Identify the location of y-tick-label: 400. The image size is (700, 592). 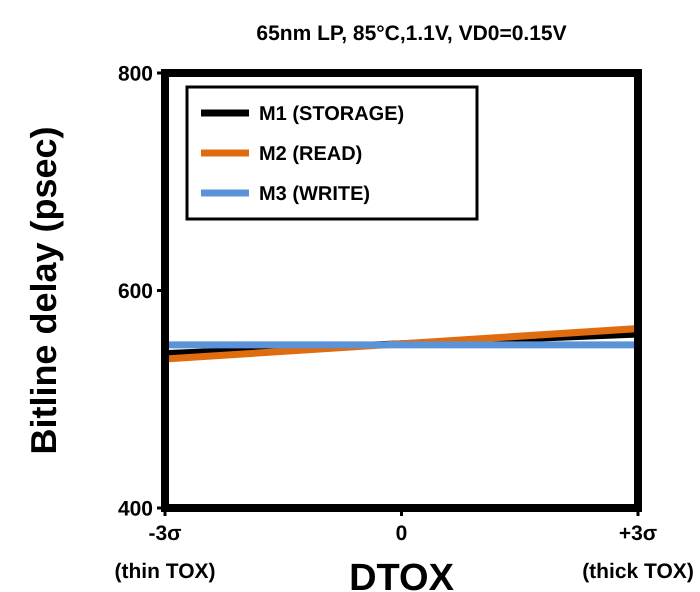
(135, 508).